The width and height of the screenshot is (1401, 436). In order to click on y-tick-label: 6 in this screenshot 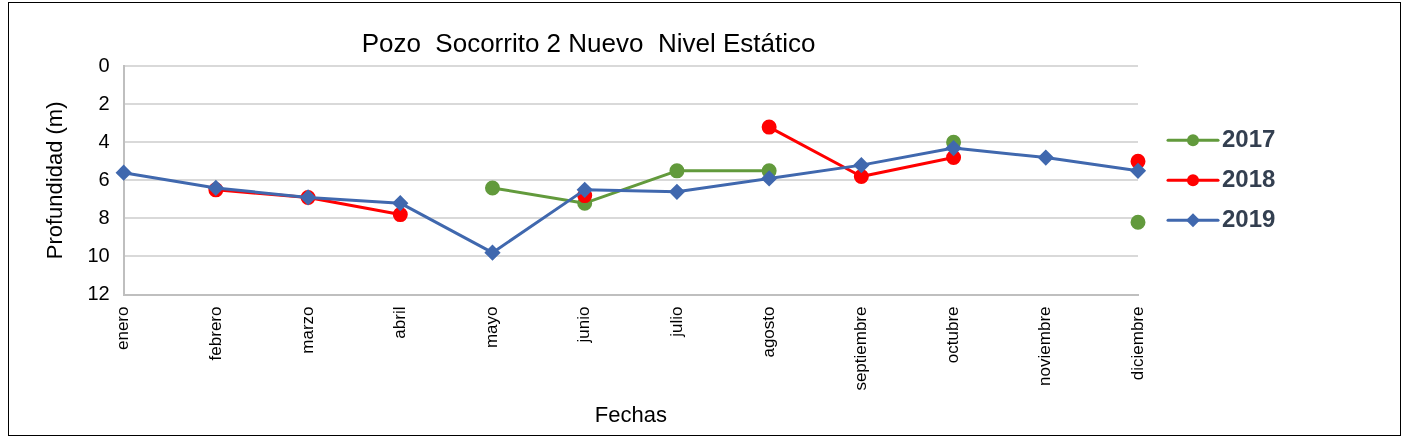, I will do `click(104, 178)`.